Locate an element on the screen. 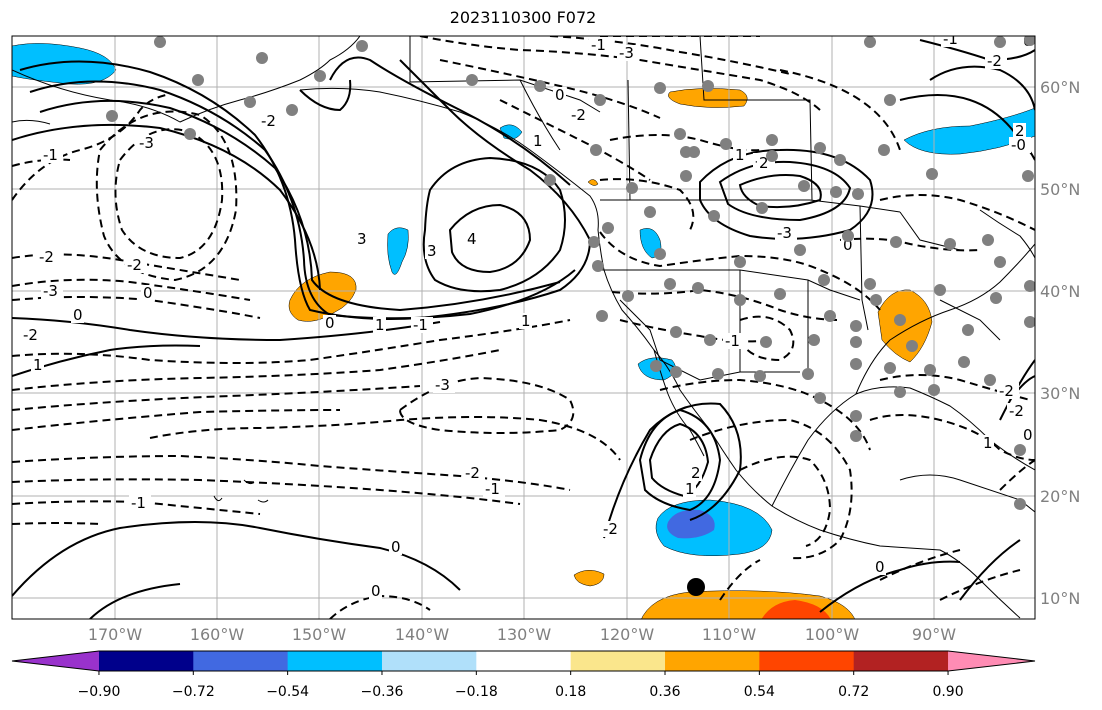 This screenshot has height=710, width=1102. latitude-axis-labels: 60°N 50°N 40°N 30°N 20°N 10°N is located at coordinates (1060, 343).